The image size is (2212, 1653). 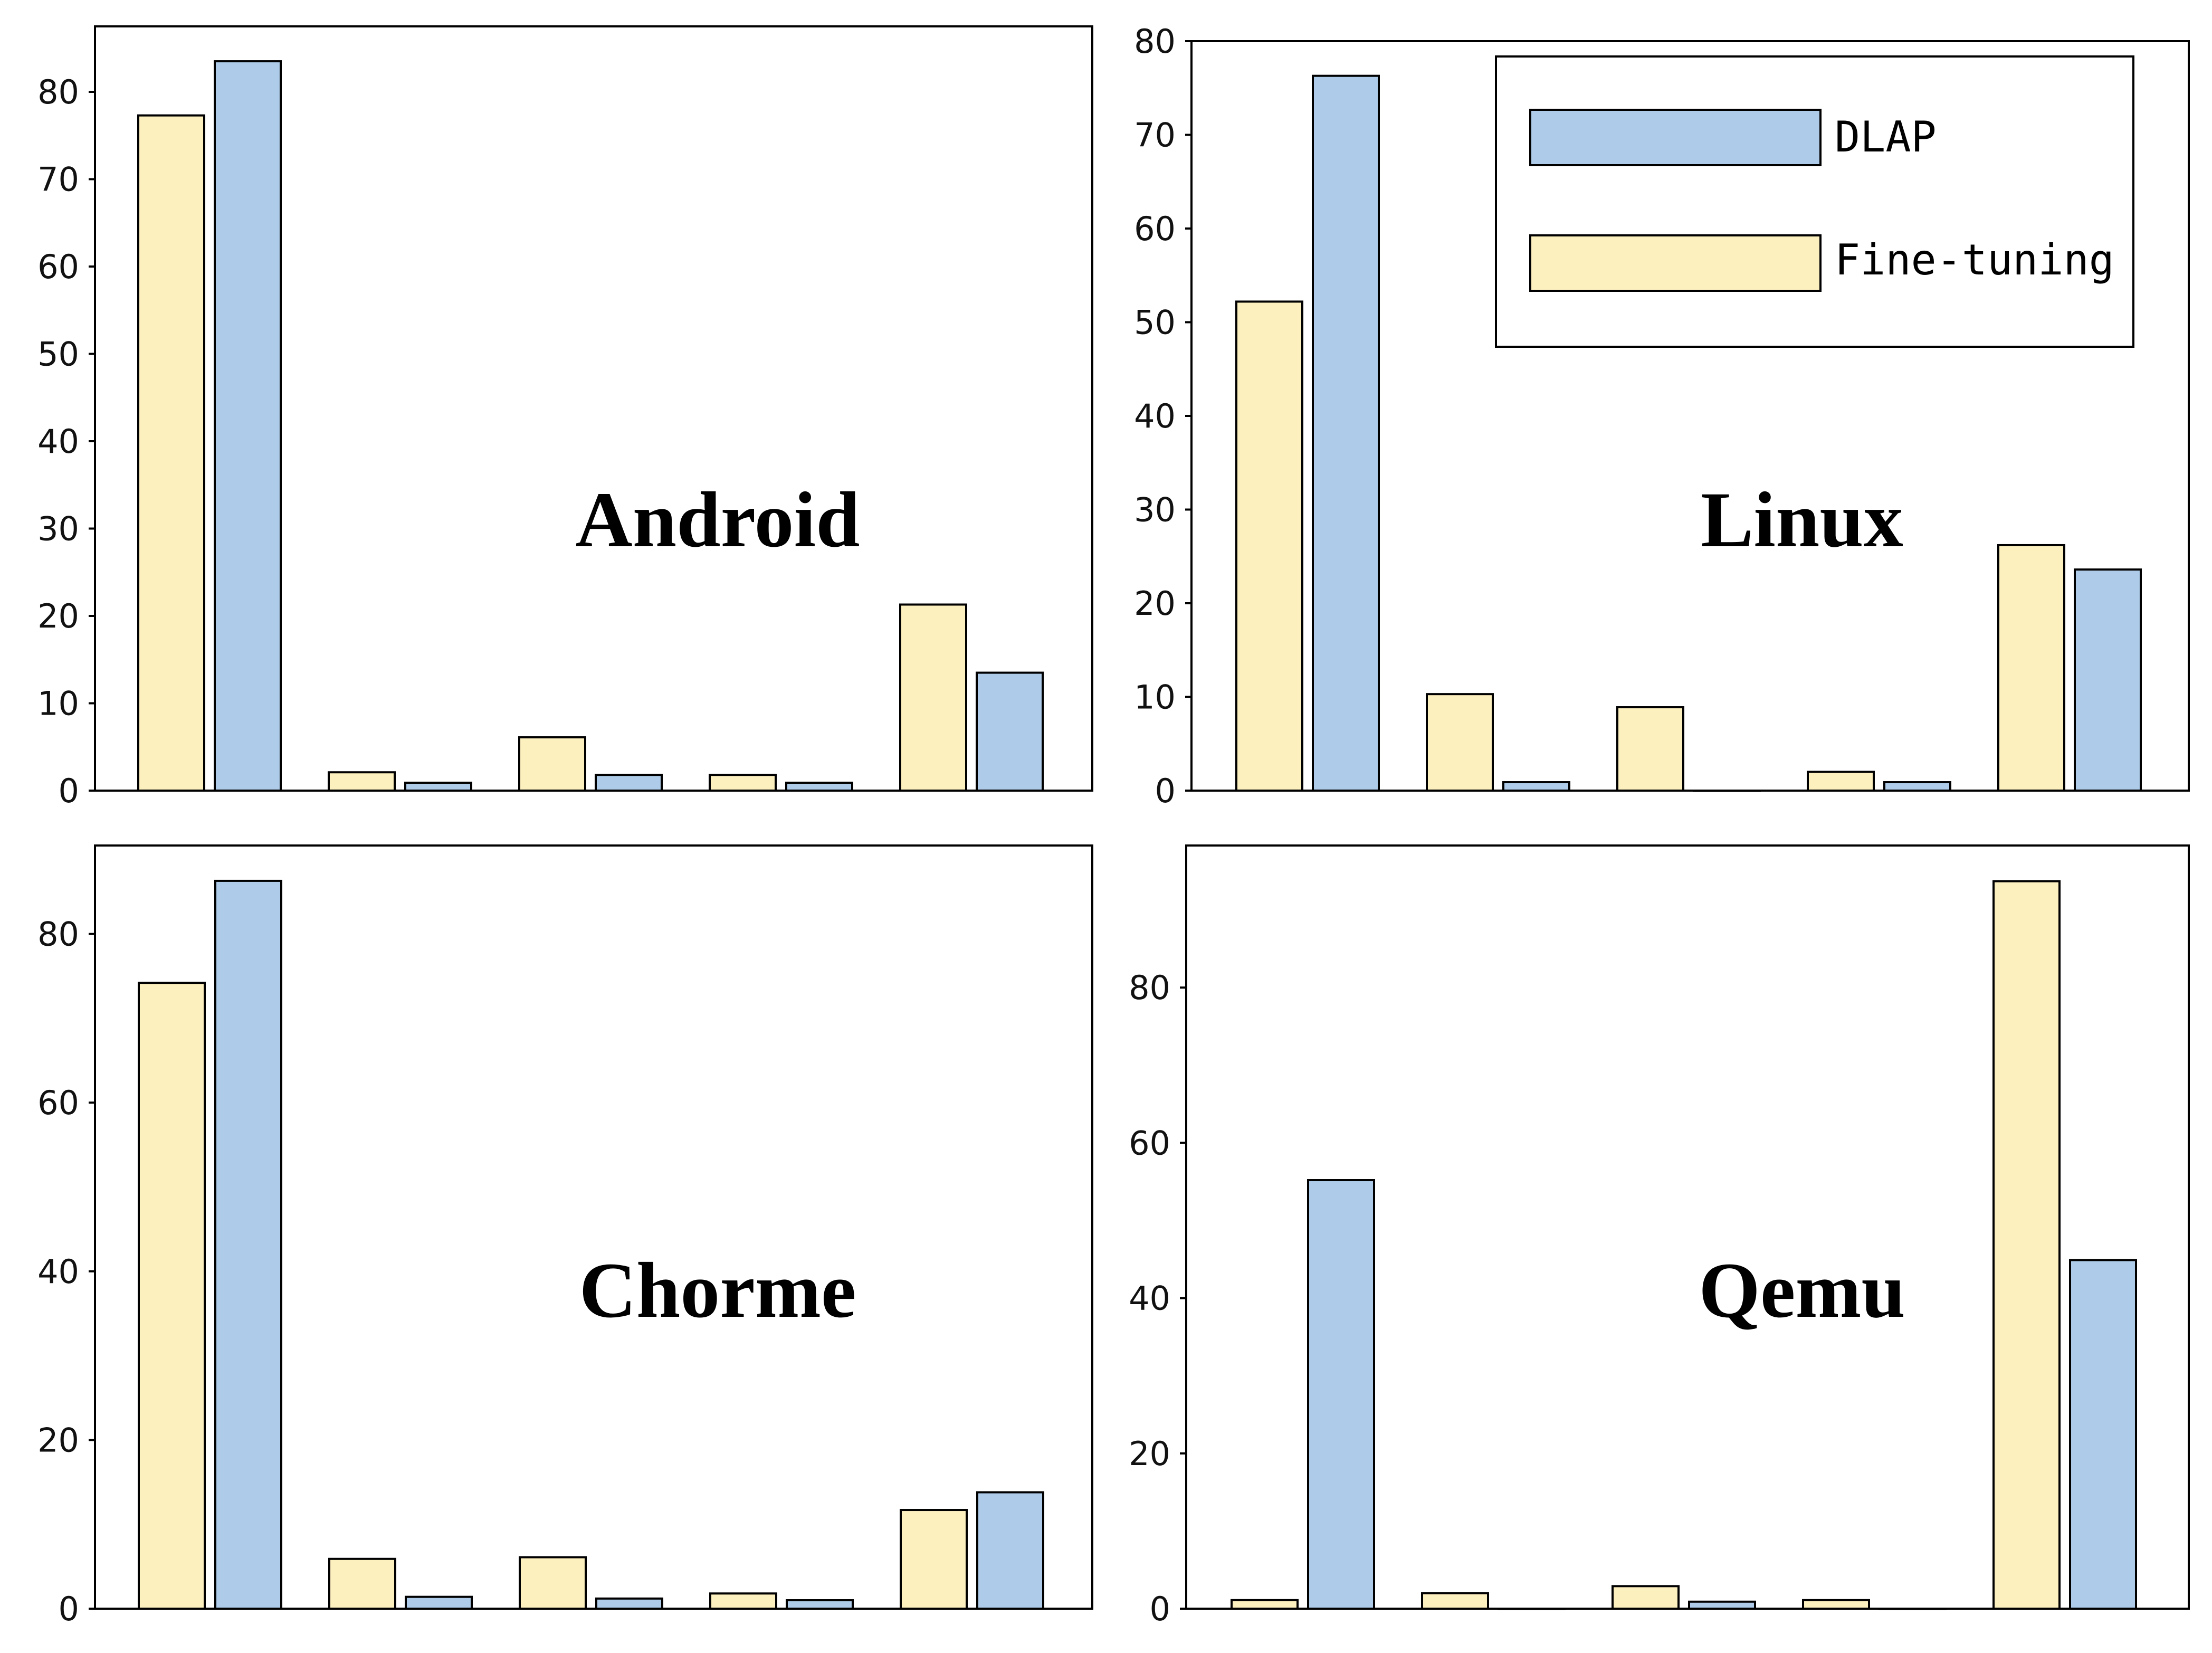 I want to click on y-tick-label-android: 40, so click(x=58, y=441).